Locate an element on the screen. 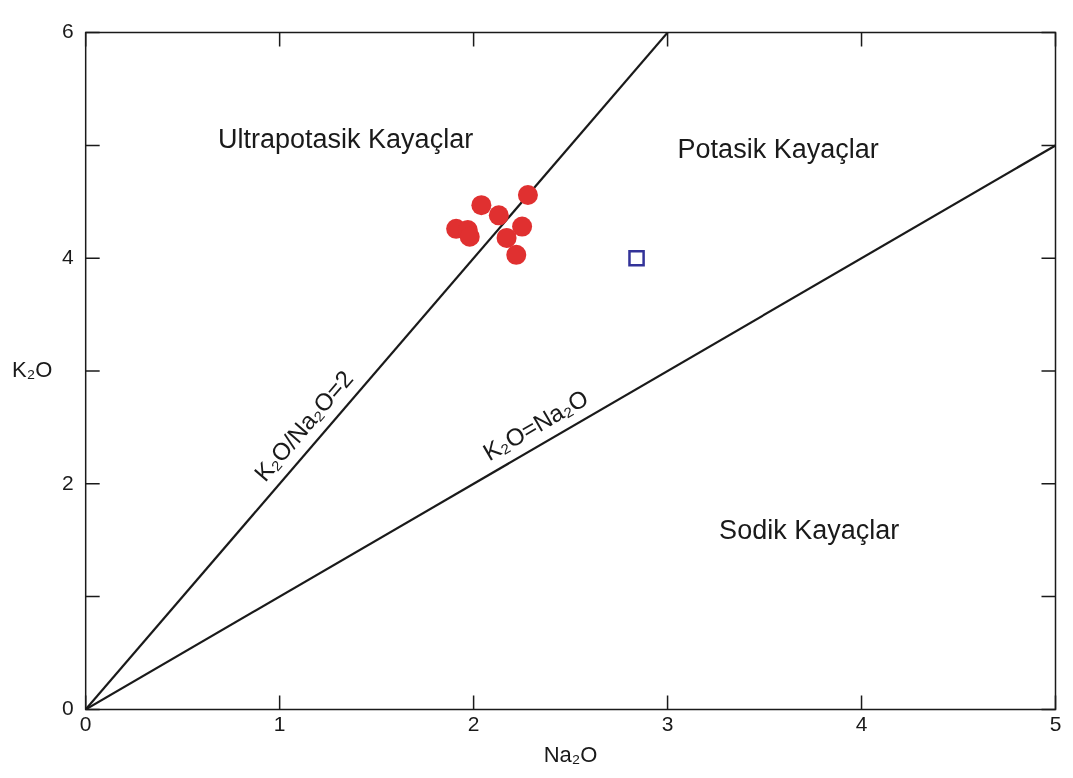  y-tick-label: 0 is located at coordinates (67, 708).